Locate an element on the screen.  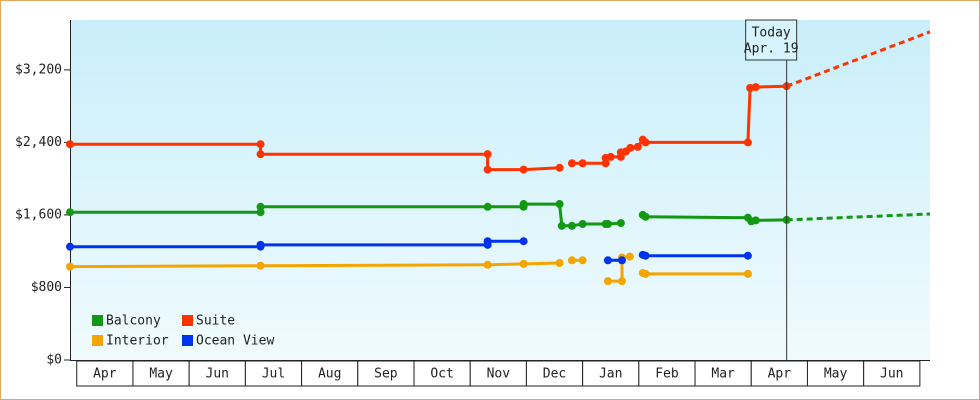
x-tick-label: Jul is located at coordinates (273, 374).